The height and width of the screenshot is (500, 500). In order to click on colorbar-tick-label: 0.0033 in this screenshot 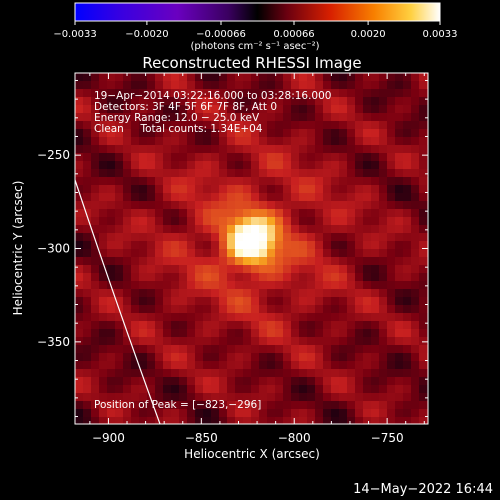, I will do `click(440, 34)`.